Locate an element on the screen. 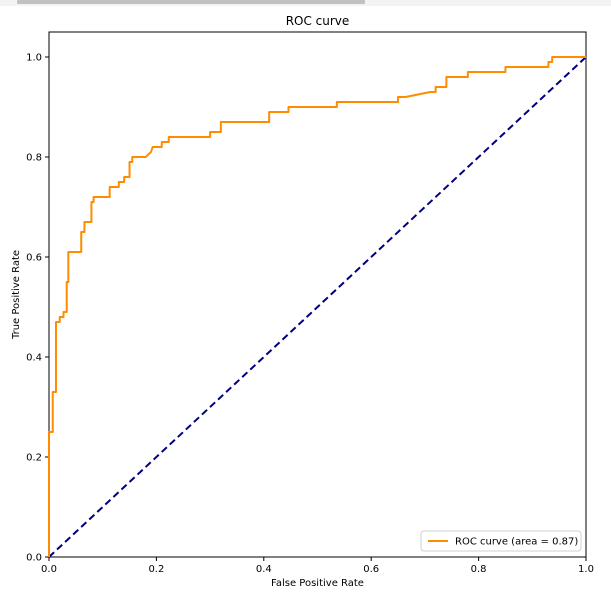  y-tick-label: 0.6 is located at coordinates (34, 258).